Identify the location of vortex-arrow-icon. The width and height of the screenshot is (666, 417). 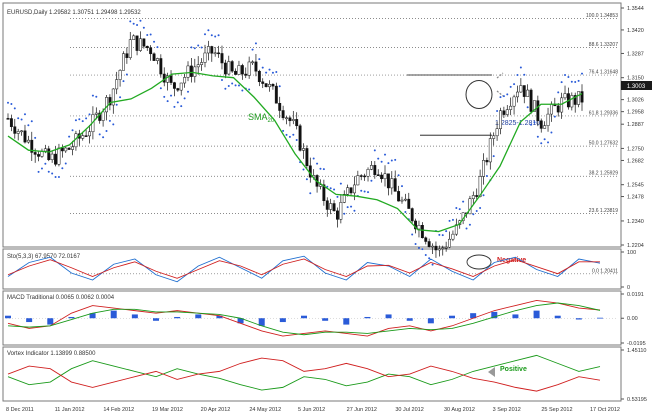
(491, 372).